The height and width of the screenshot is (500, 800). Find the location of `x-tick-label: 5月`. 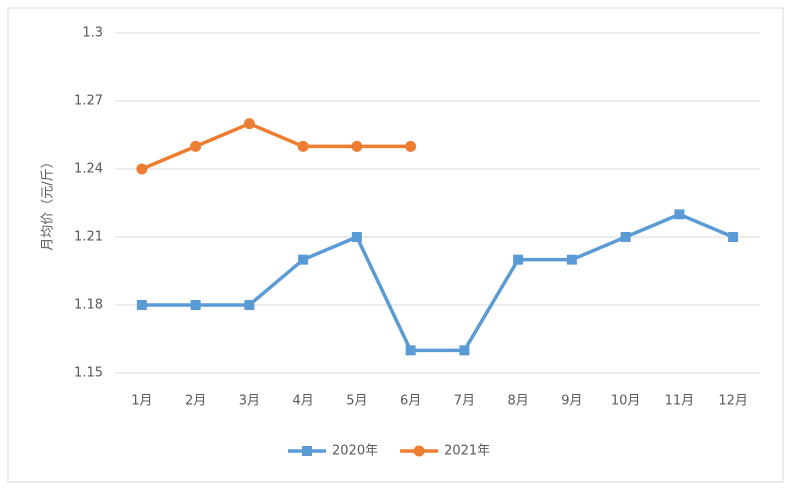

x-tick-label: 5月 is located at coordinates (356, 401).